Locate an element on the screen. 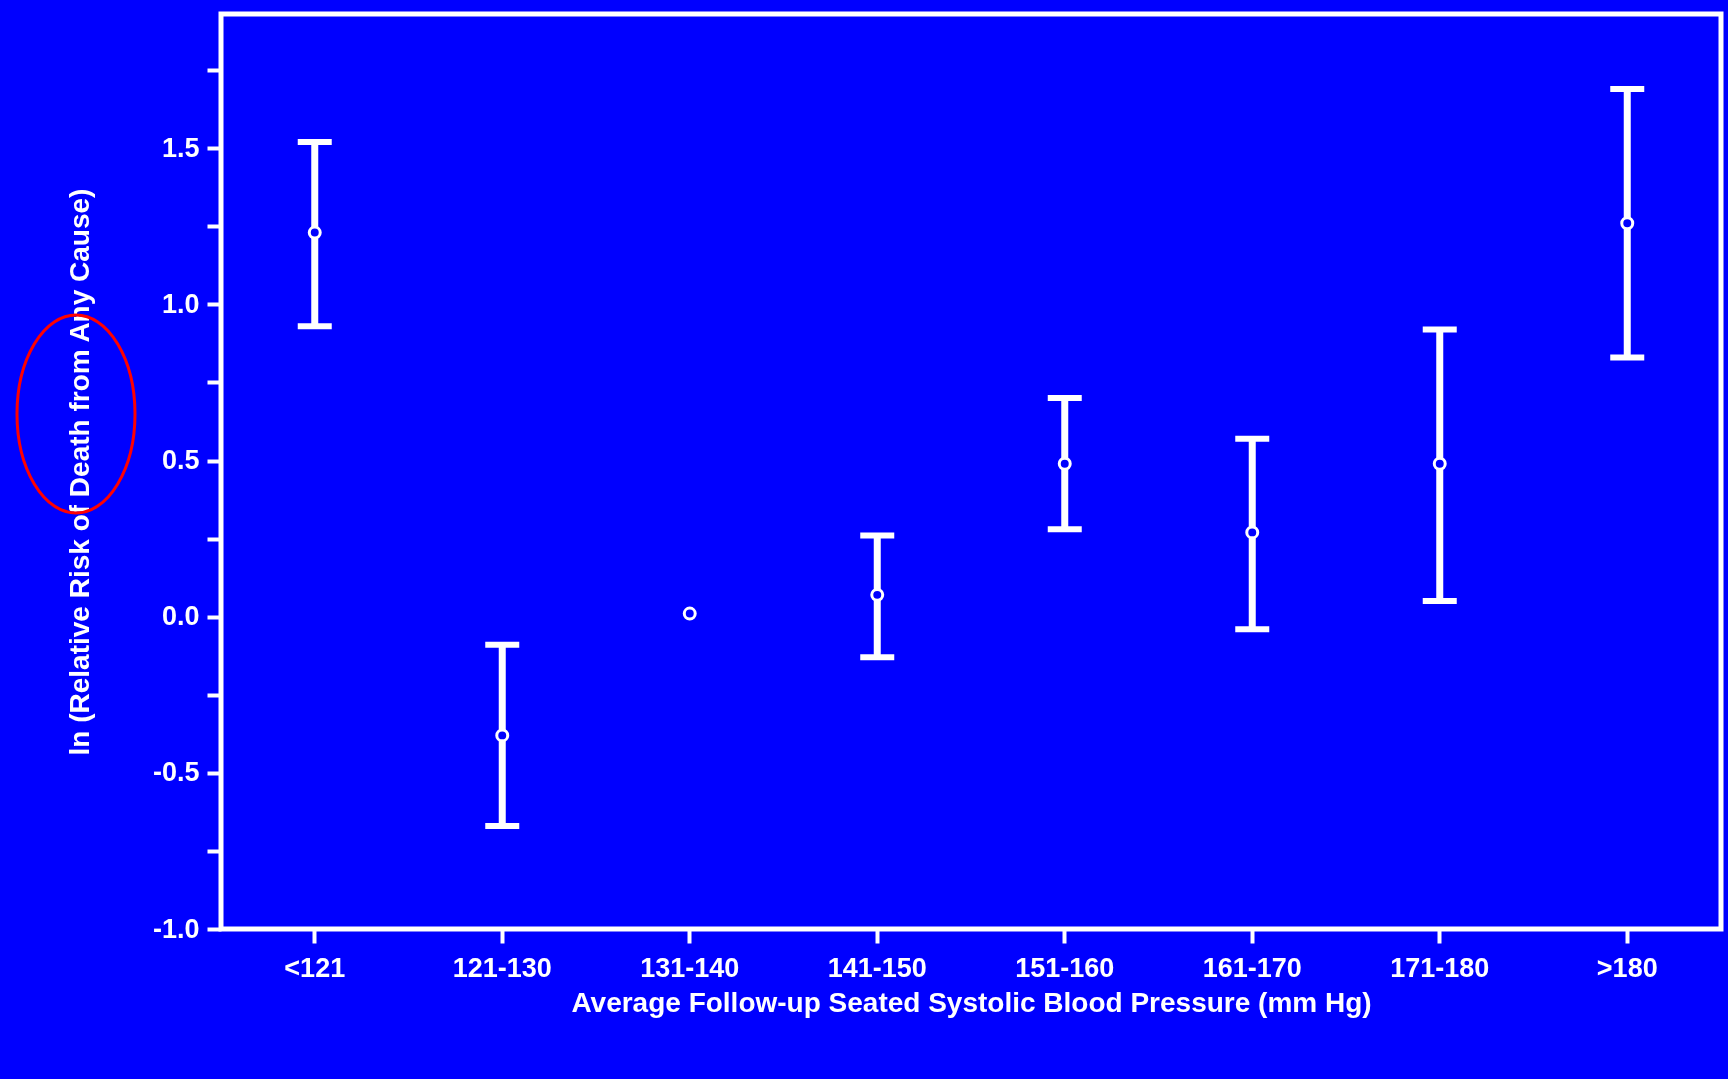  y-tick-label: -0.5 is located at coordinates (176, 772).